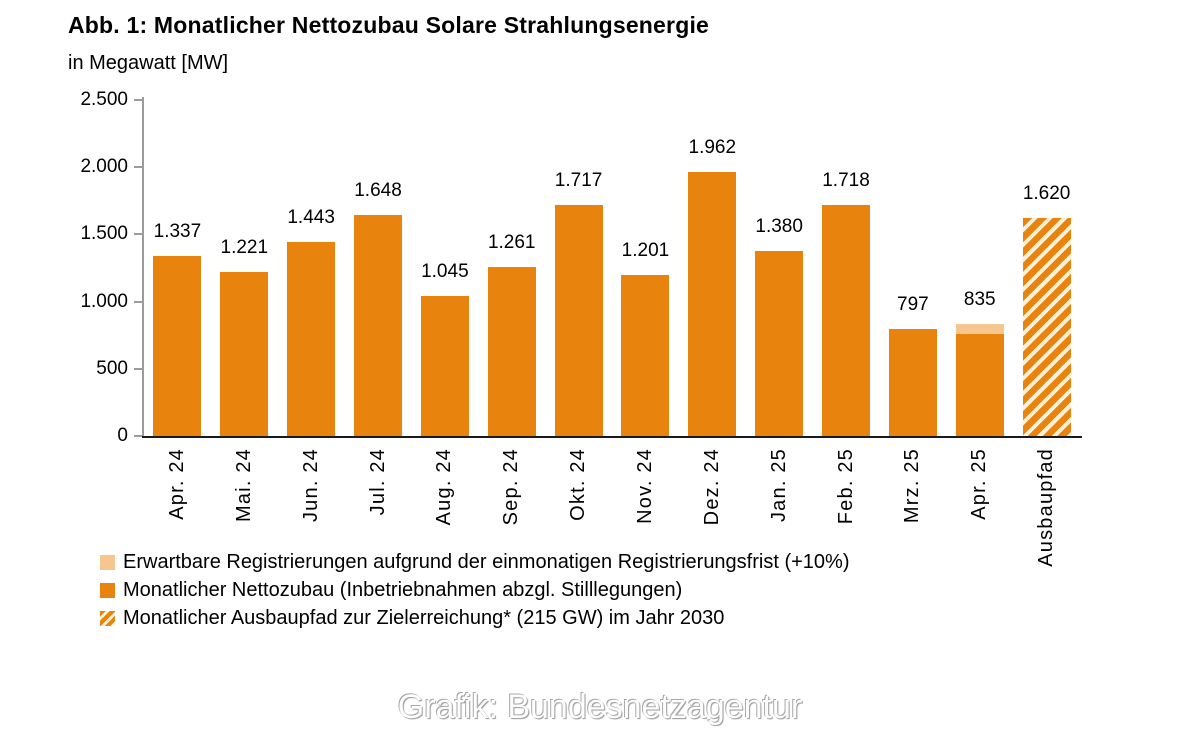  Describe the element at coordinates (779, 226) in the screenshot. I see `bar-value-label: 1.380` at that location.